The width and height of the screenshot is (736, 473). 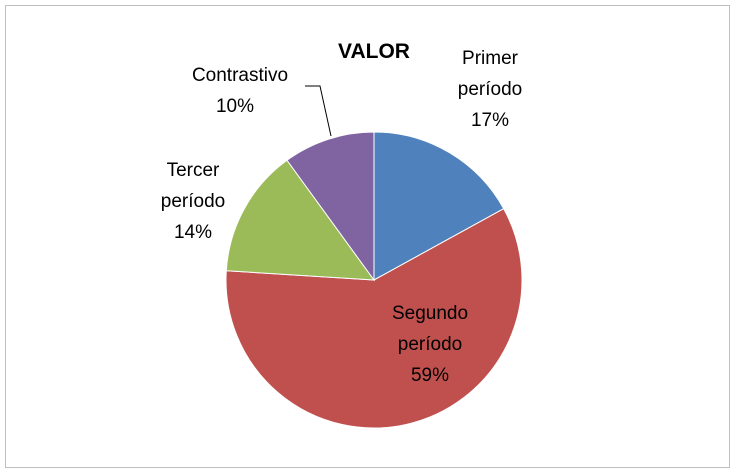 I want to click on category-label: Contrastivo, so click(x=240, y=75).